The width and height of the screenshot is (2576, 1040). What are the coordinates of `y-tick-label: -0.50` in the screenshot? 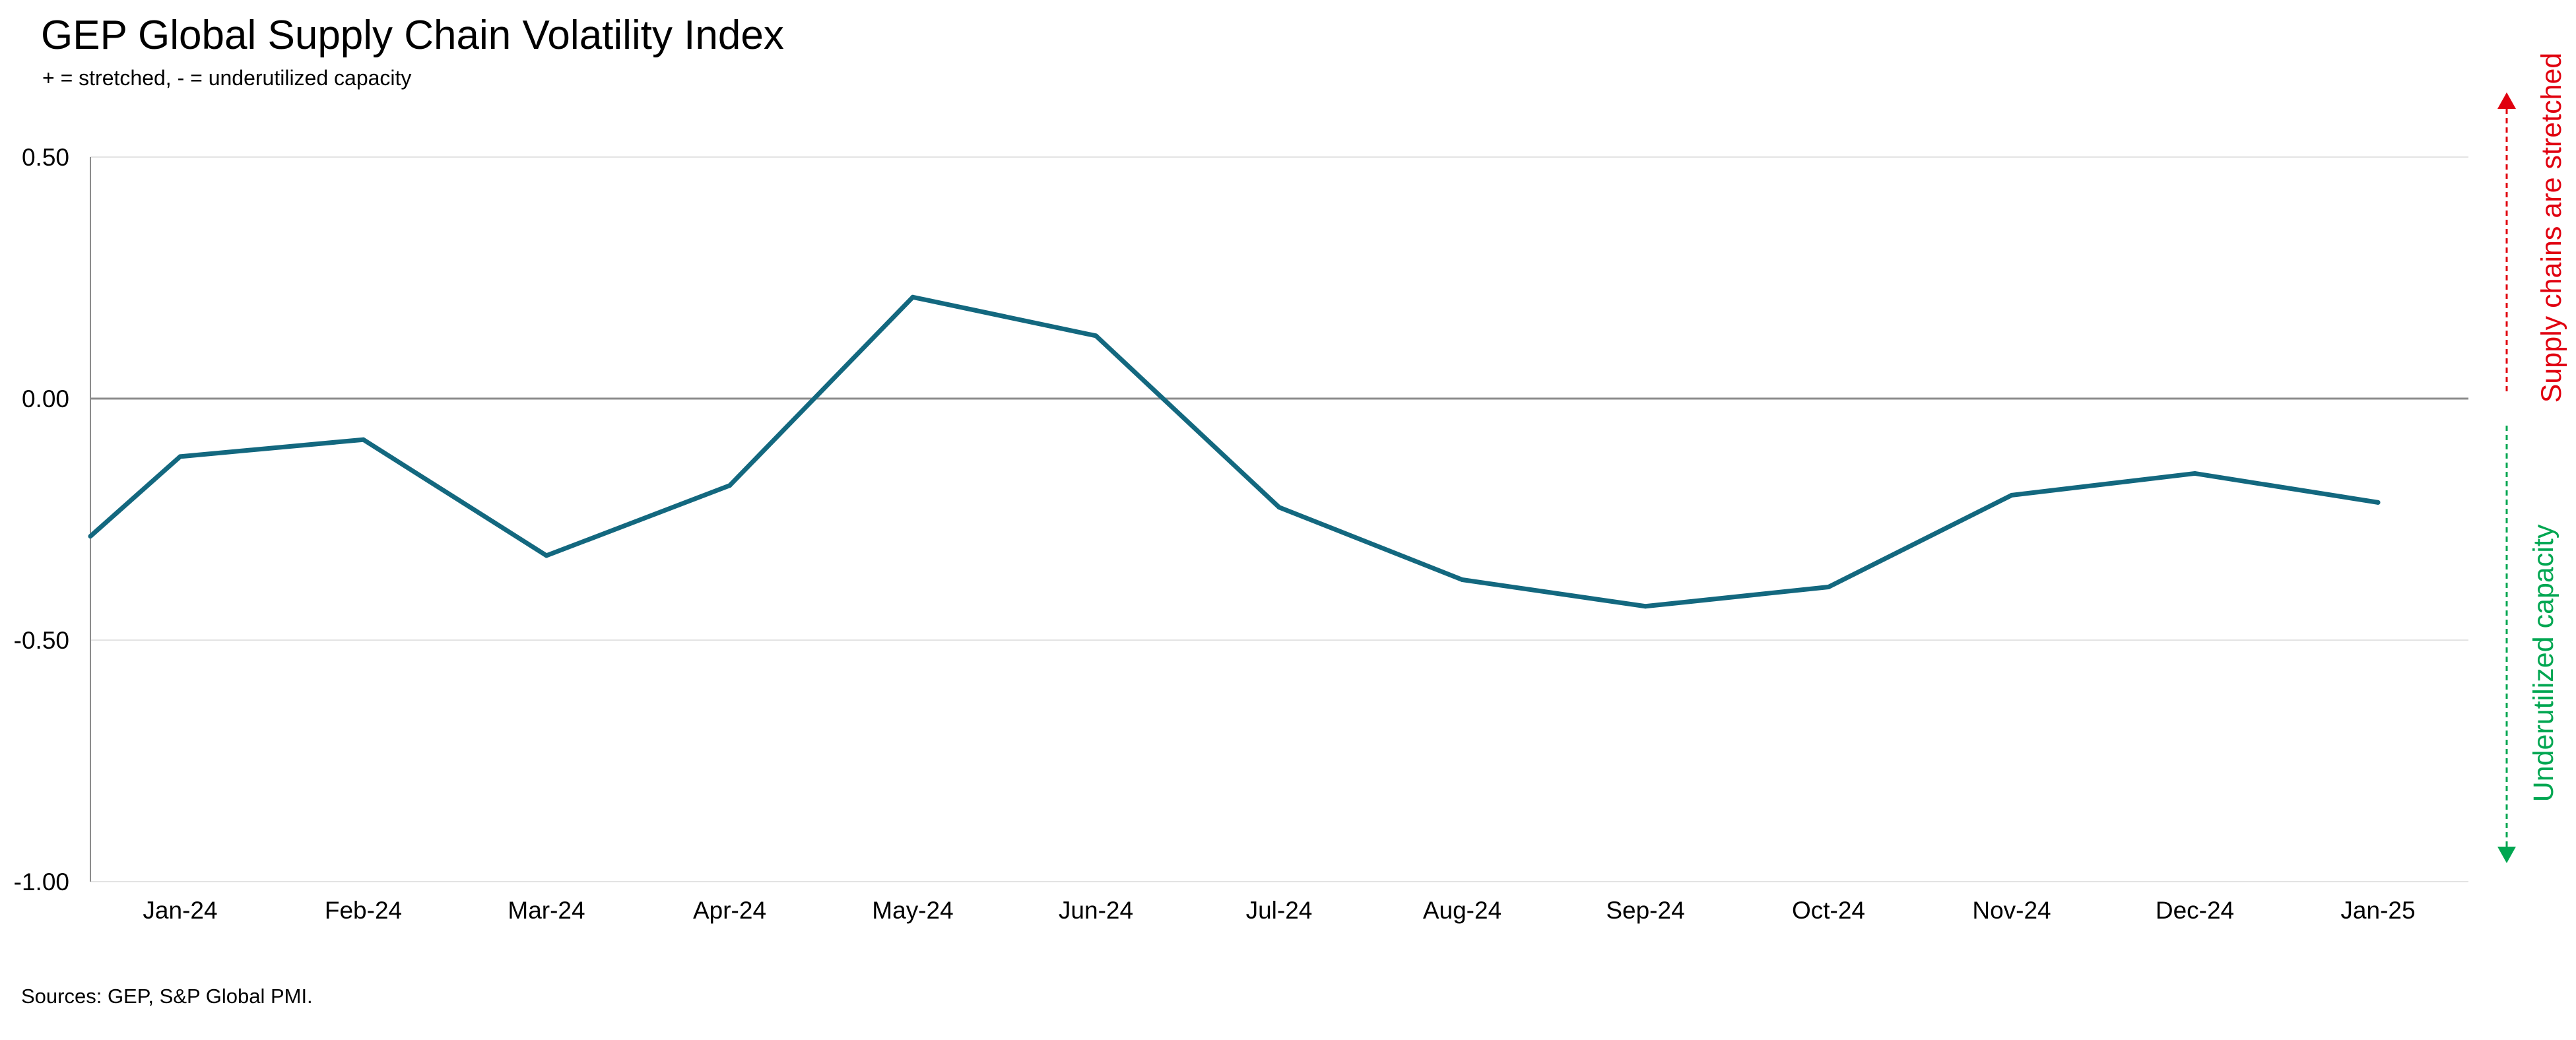 It's located at (41, 640).